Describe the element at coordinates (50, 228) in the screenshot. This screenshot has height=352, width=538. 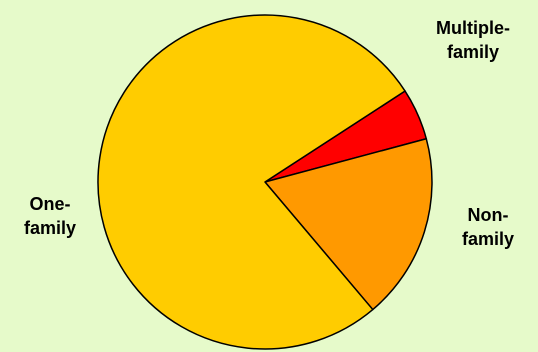
I see `label-one-family-line-2: family` at that location.